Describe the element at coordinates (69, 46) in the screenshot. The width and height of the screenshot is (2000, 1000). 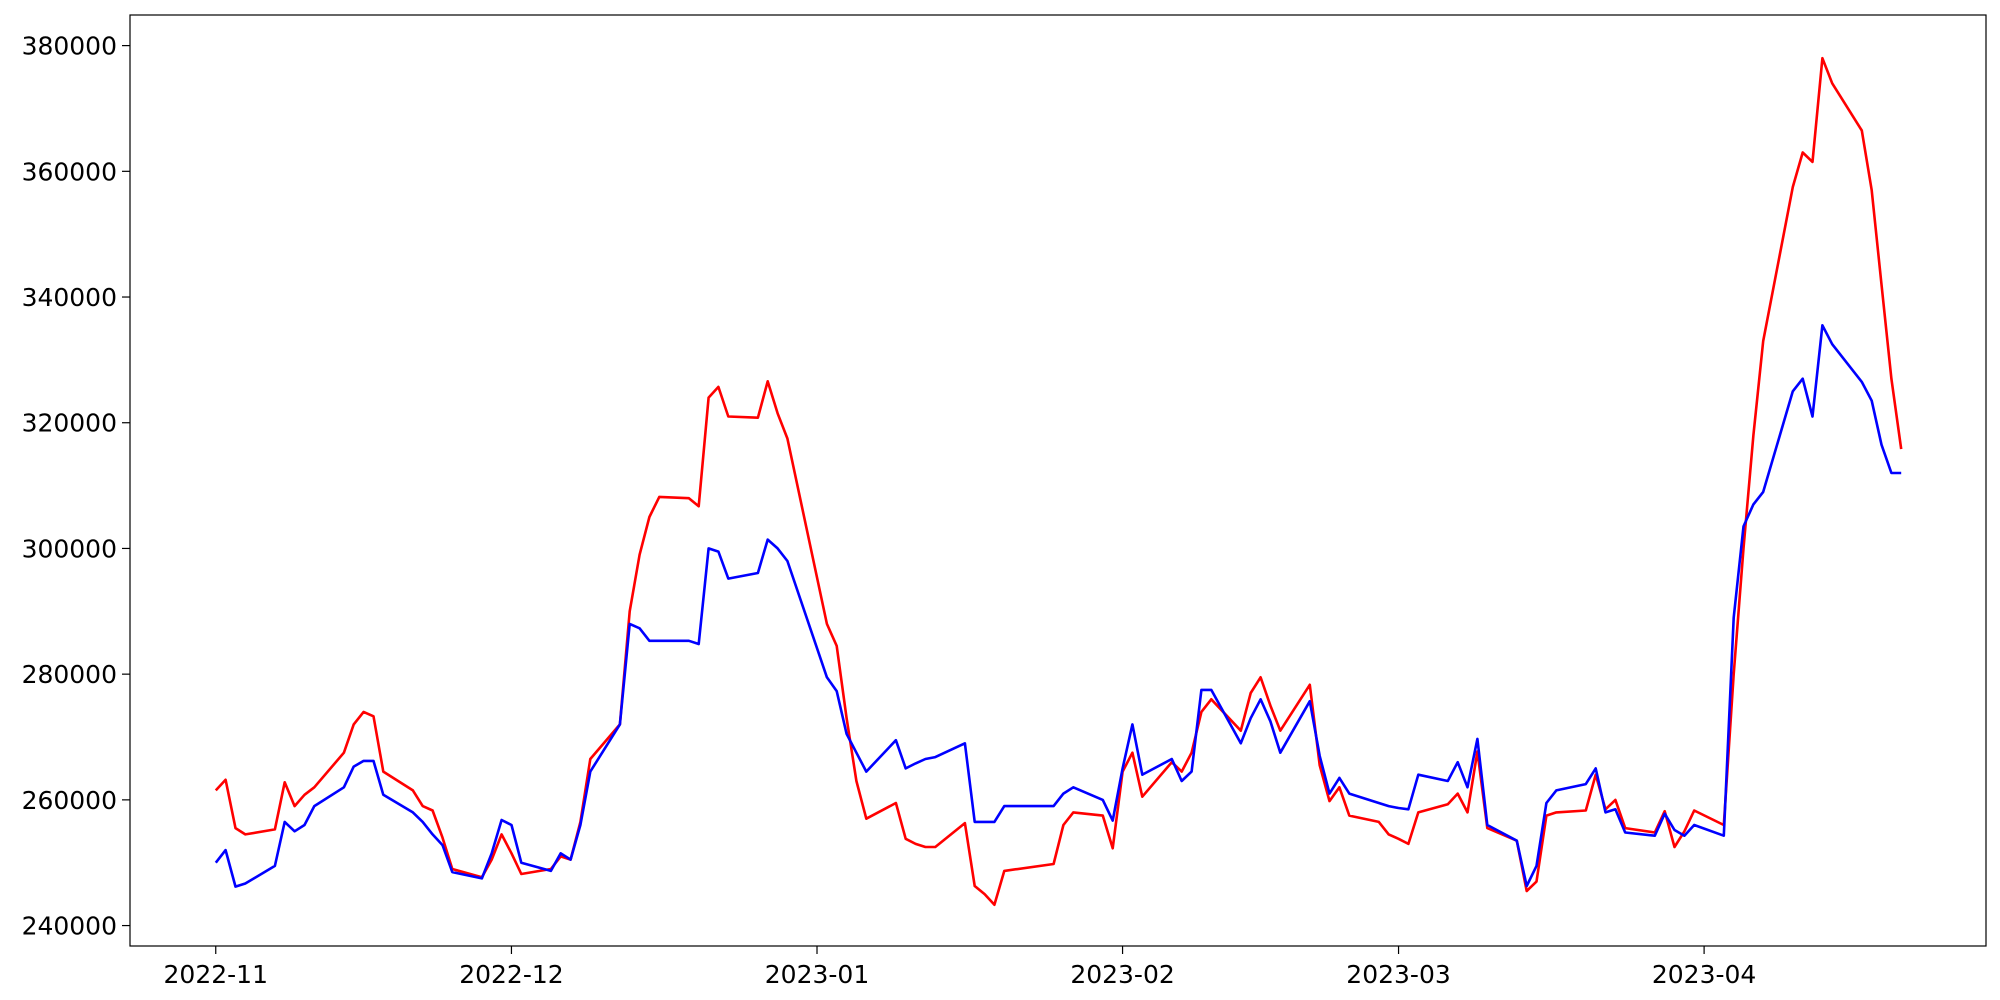
I see `y-tick-label: 380000` at that location.